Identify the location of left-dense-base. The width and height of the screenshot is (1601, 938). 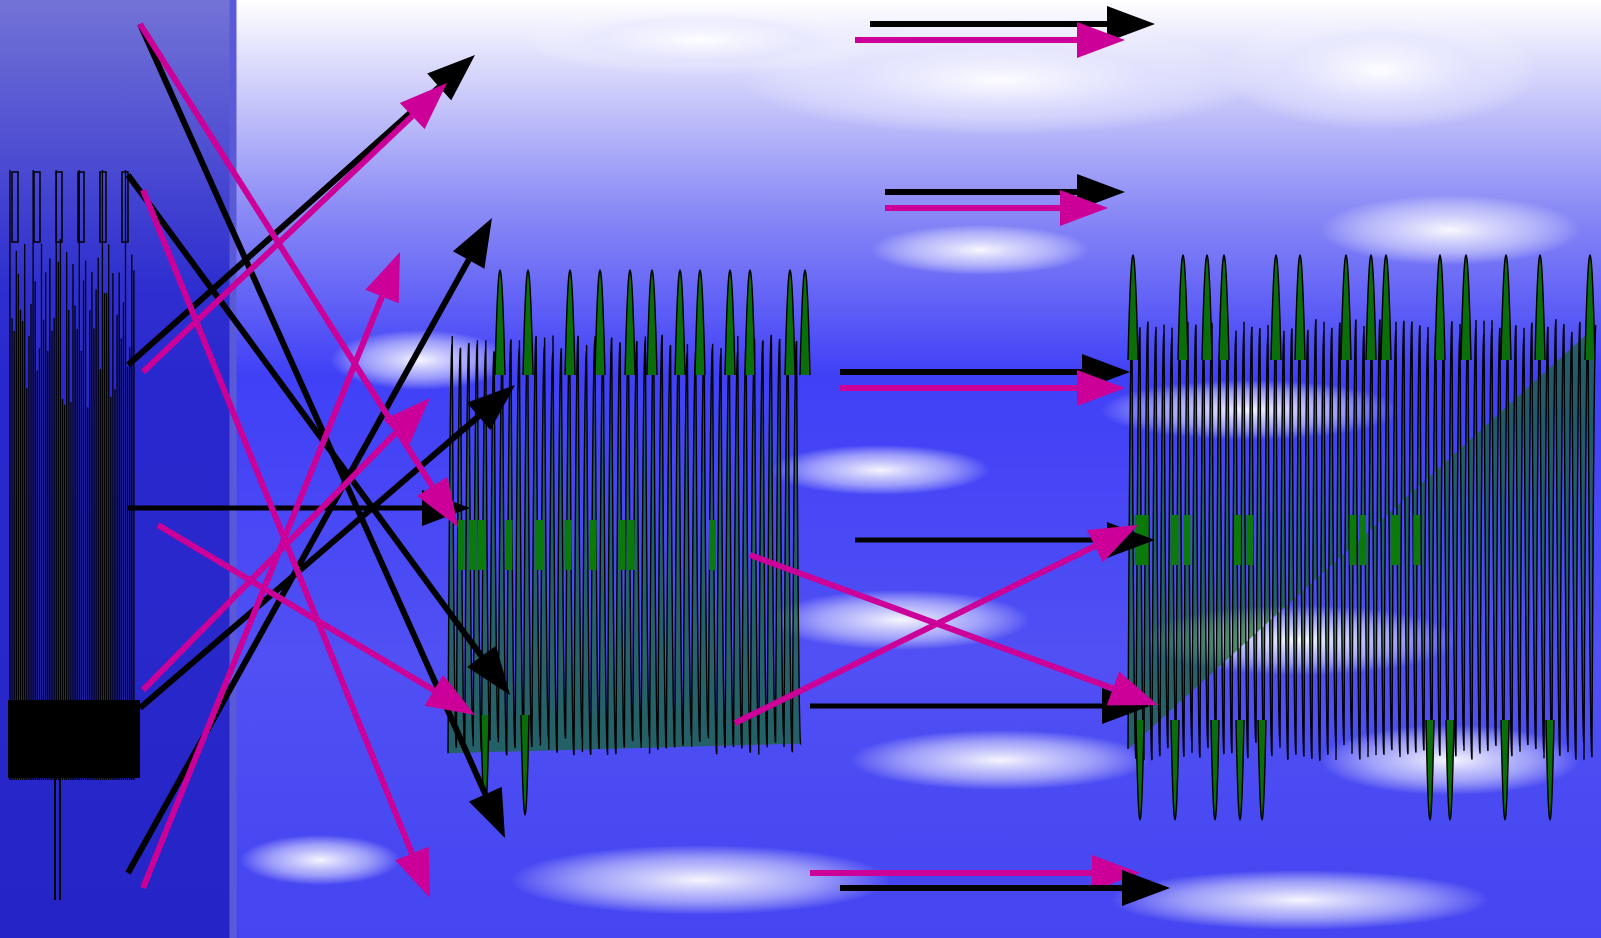
(74, 739).